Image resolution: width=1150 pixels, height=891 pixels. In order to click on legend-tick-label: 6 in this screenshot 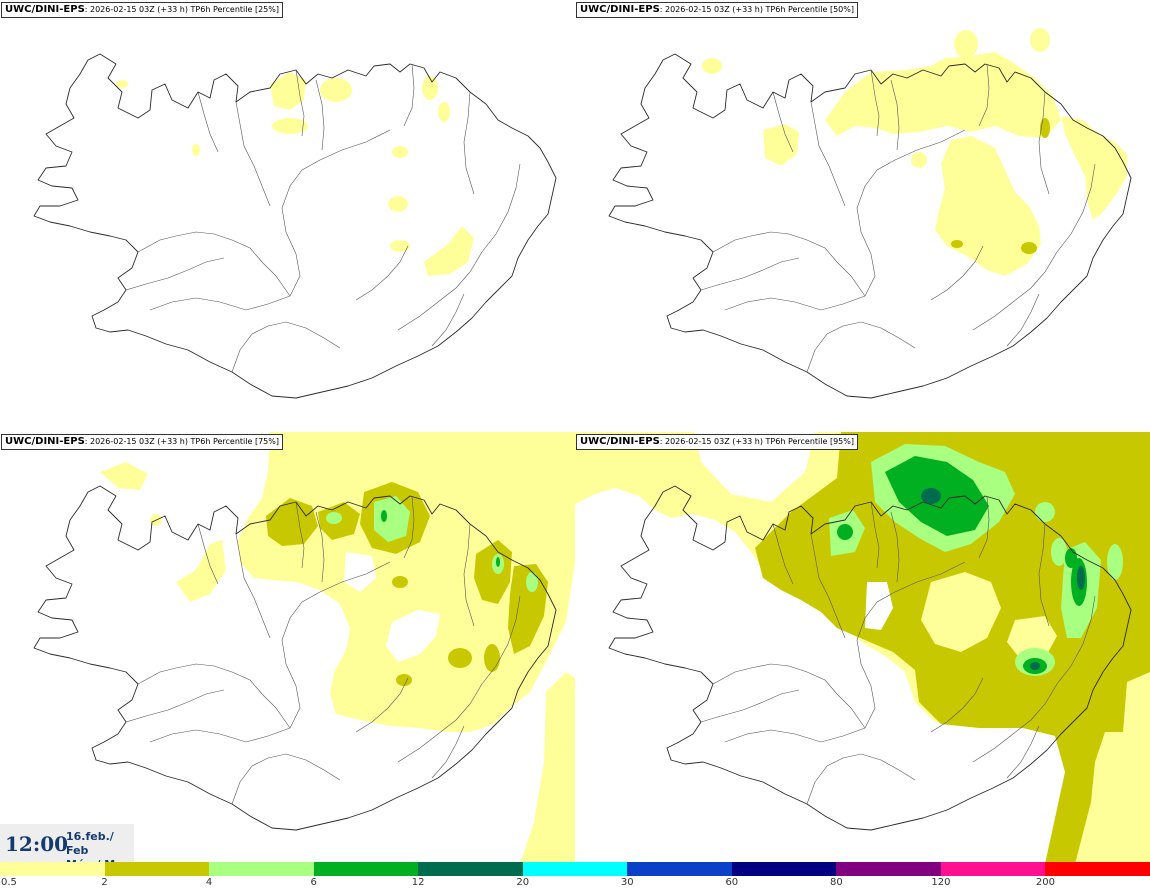, I will do `click(313, 882)`.